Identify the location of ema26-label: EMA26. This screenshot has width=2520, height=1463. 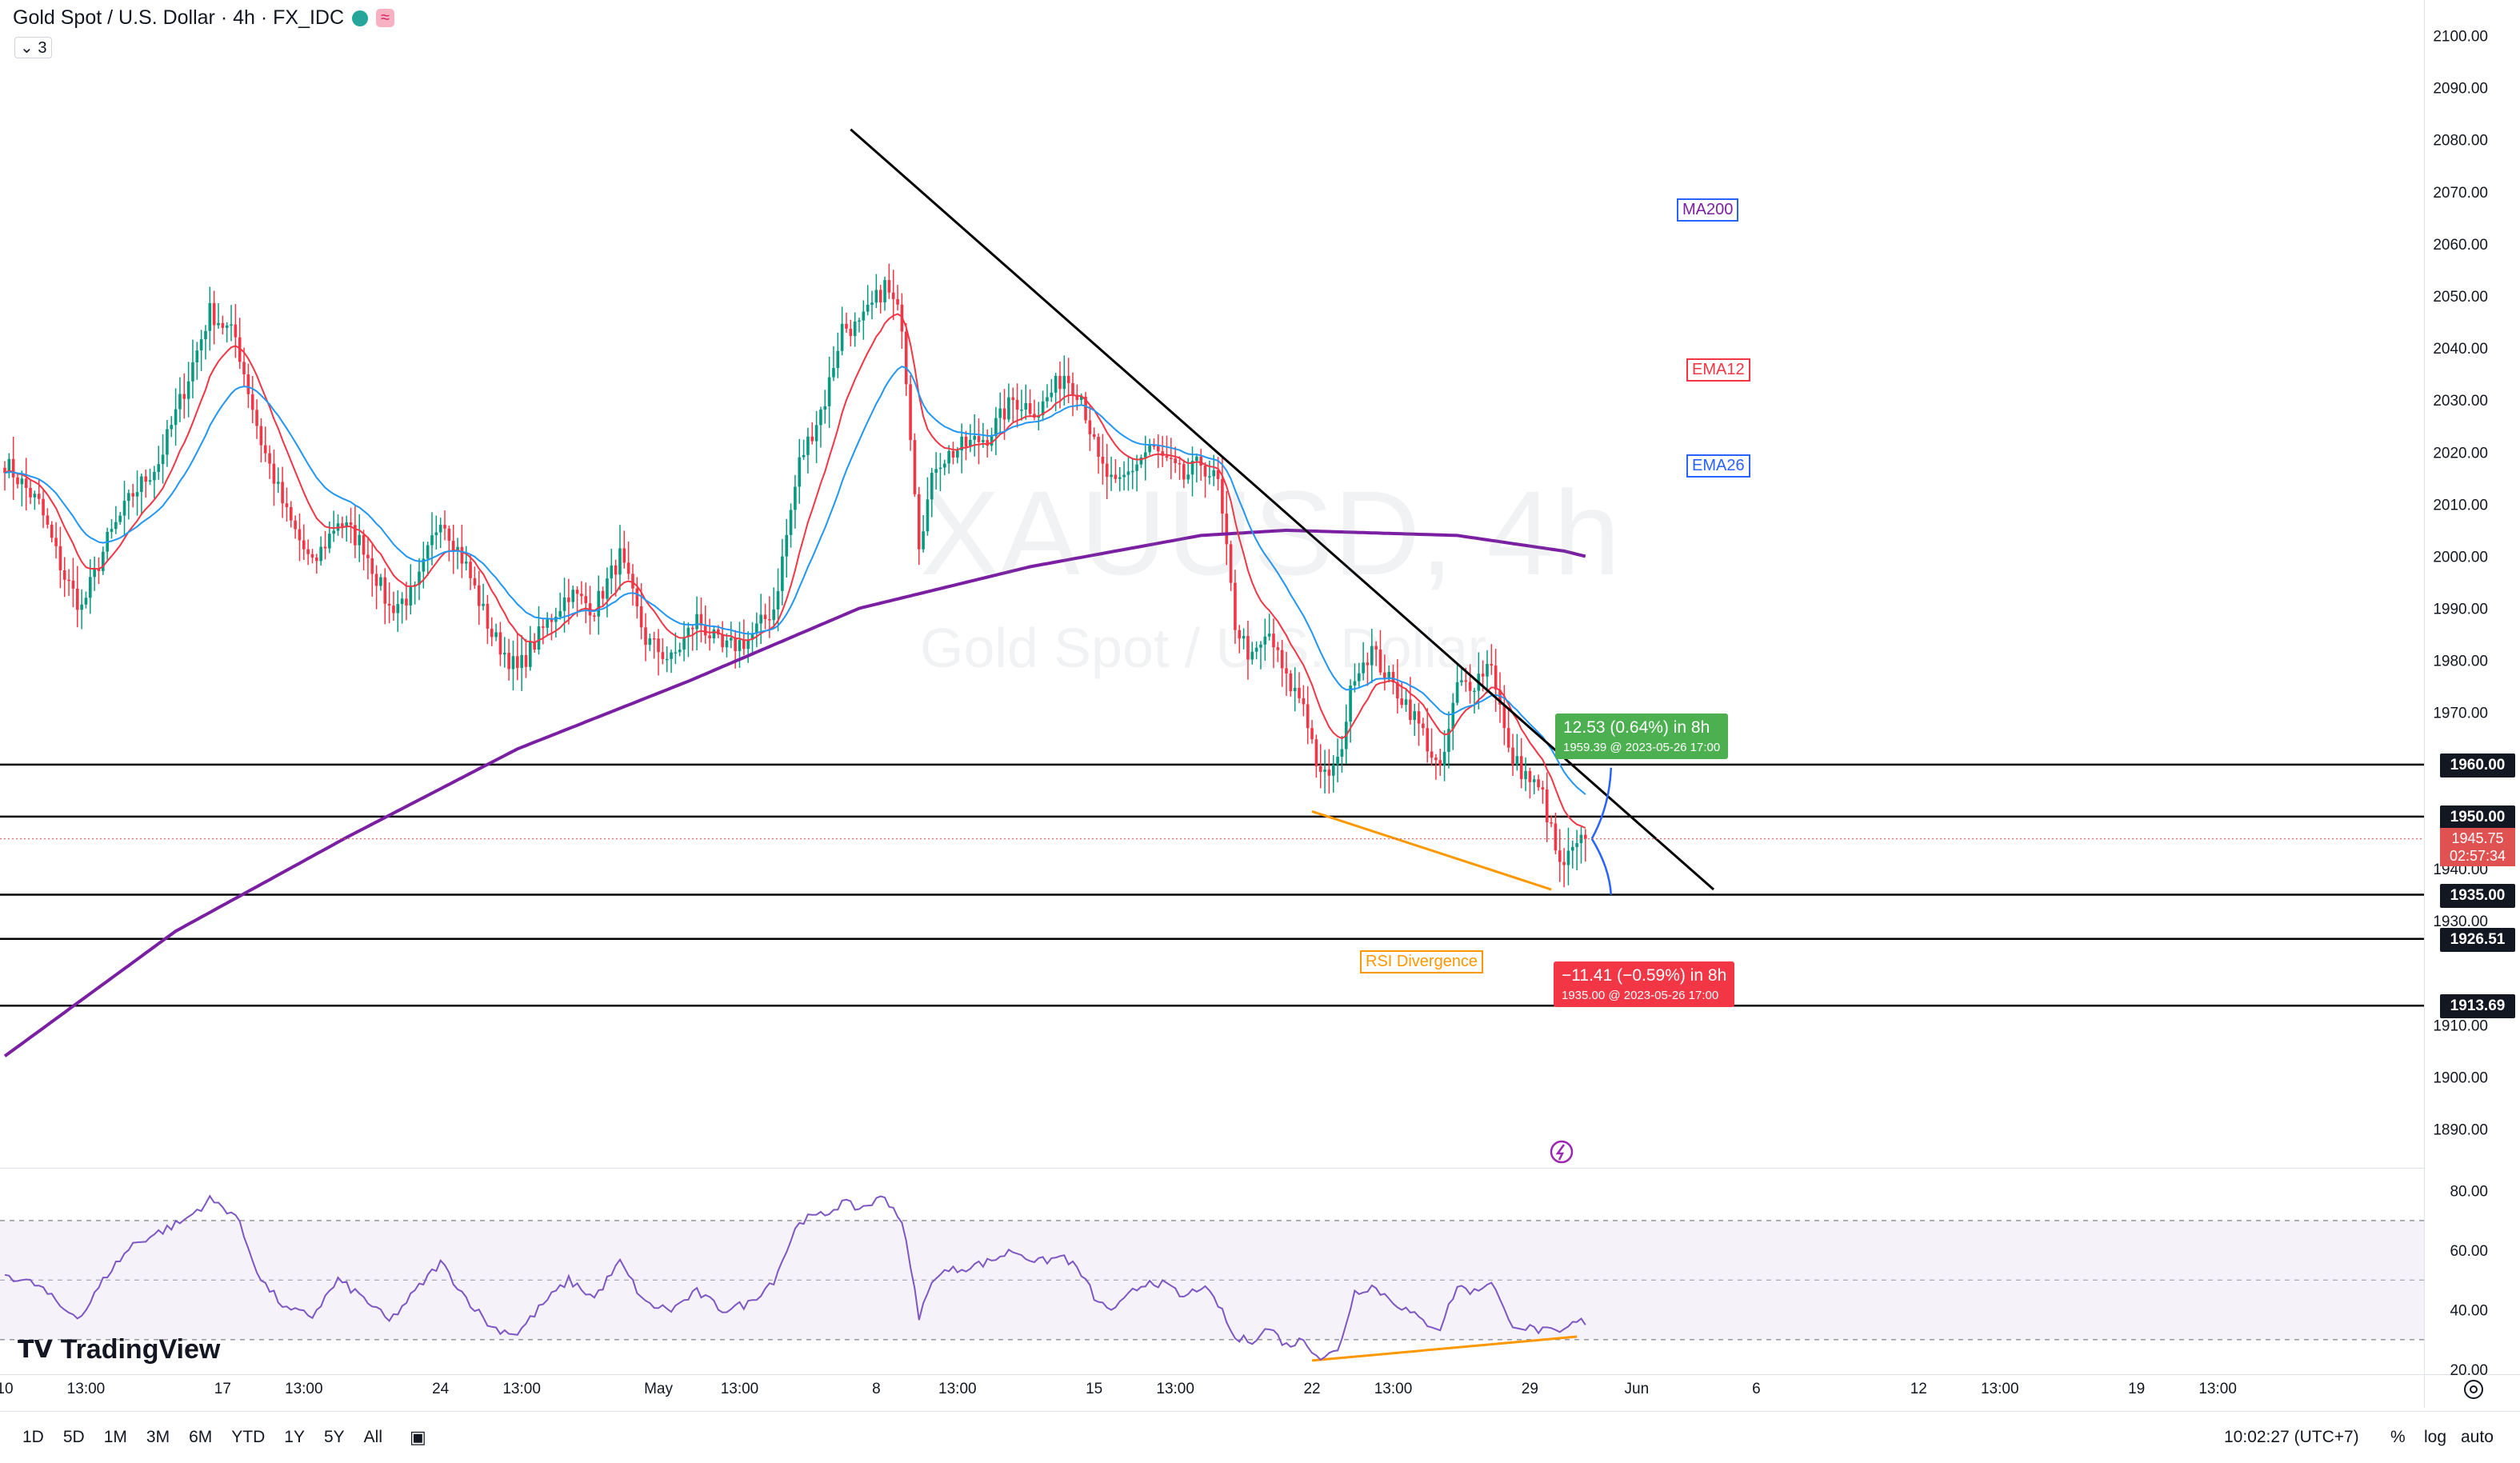
(1718, 466).